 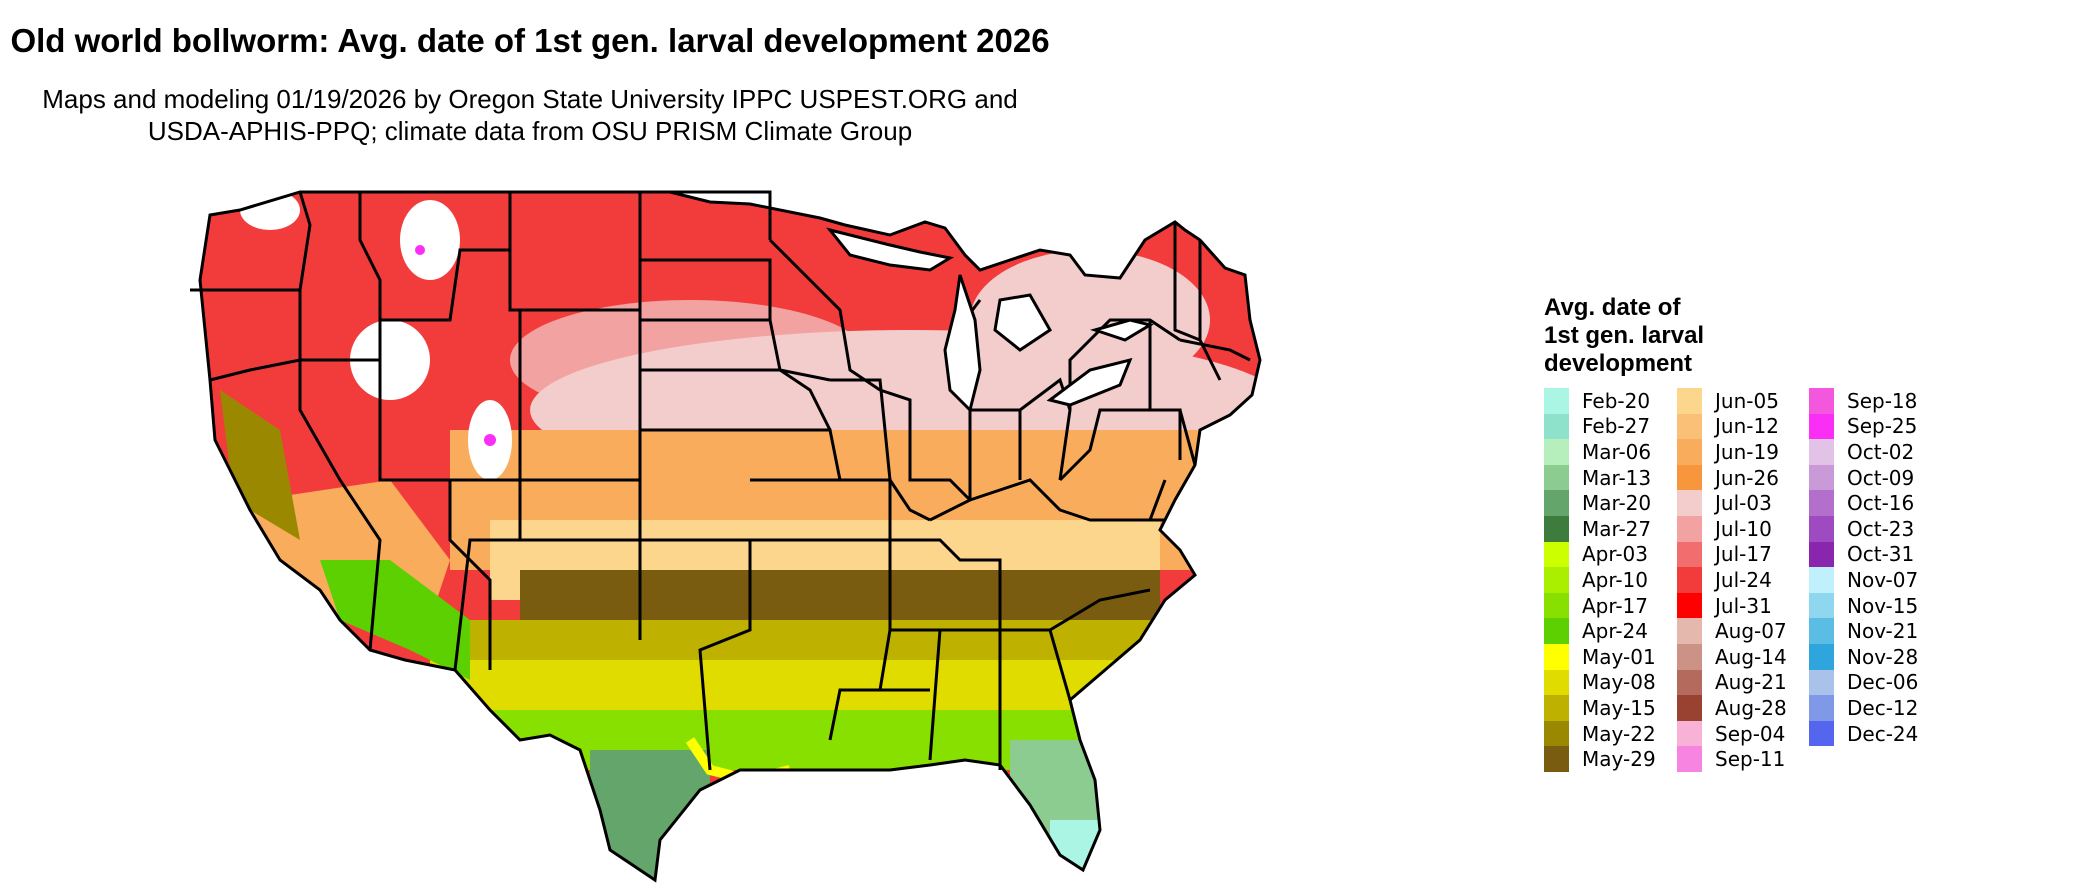 What do you see at coordinates (1883, 579) in the screenshot?
I see `legend-label: Nov-07` at bounding box center [1883, 579].